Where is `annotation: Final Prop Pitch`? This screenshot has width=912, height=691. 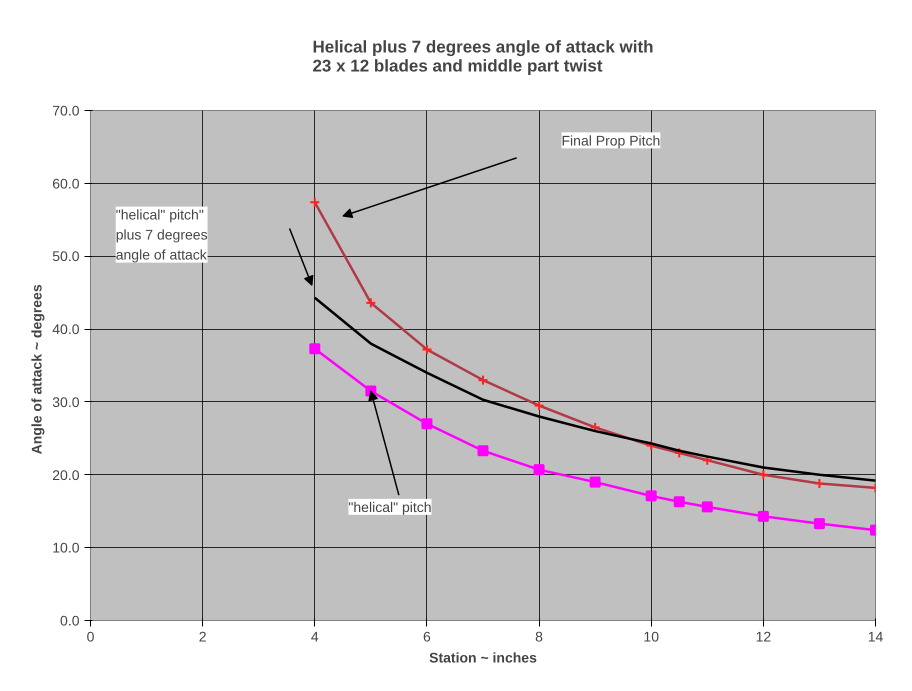 annotation: Final Prop Pitch is located at coordinates (611, 140).